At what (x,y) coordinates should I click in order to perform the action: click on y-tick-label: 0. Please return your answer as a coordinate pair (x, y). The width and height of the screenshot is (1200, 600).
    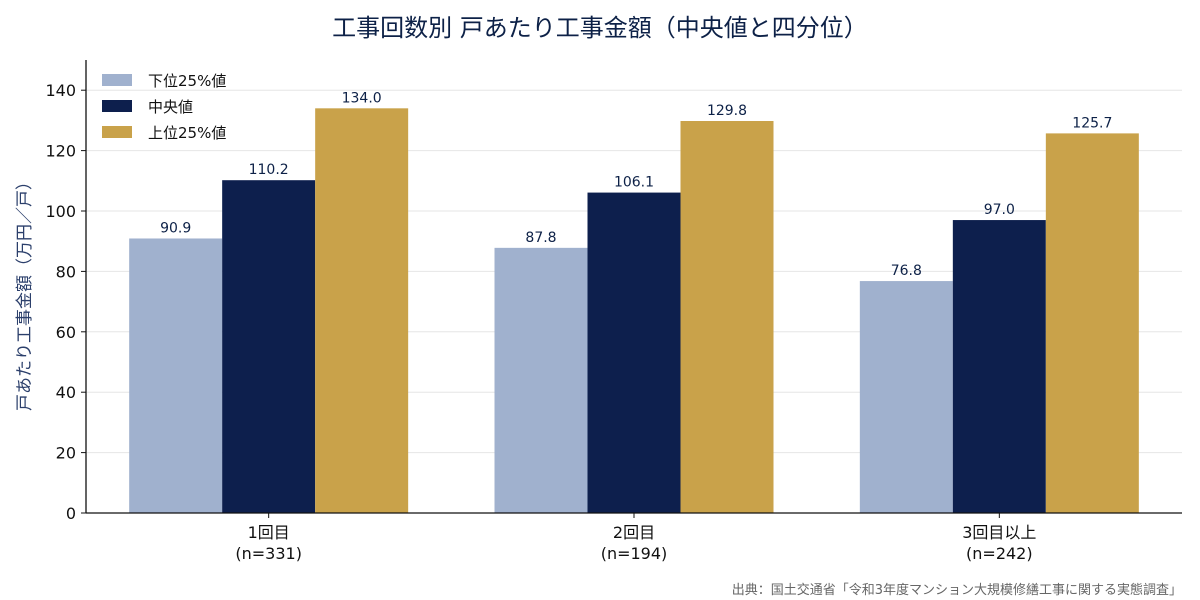
    Looking at the image, I should click on (71, 513).